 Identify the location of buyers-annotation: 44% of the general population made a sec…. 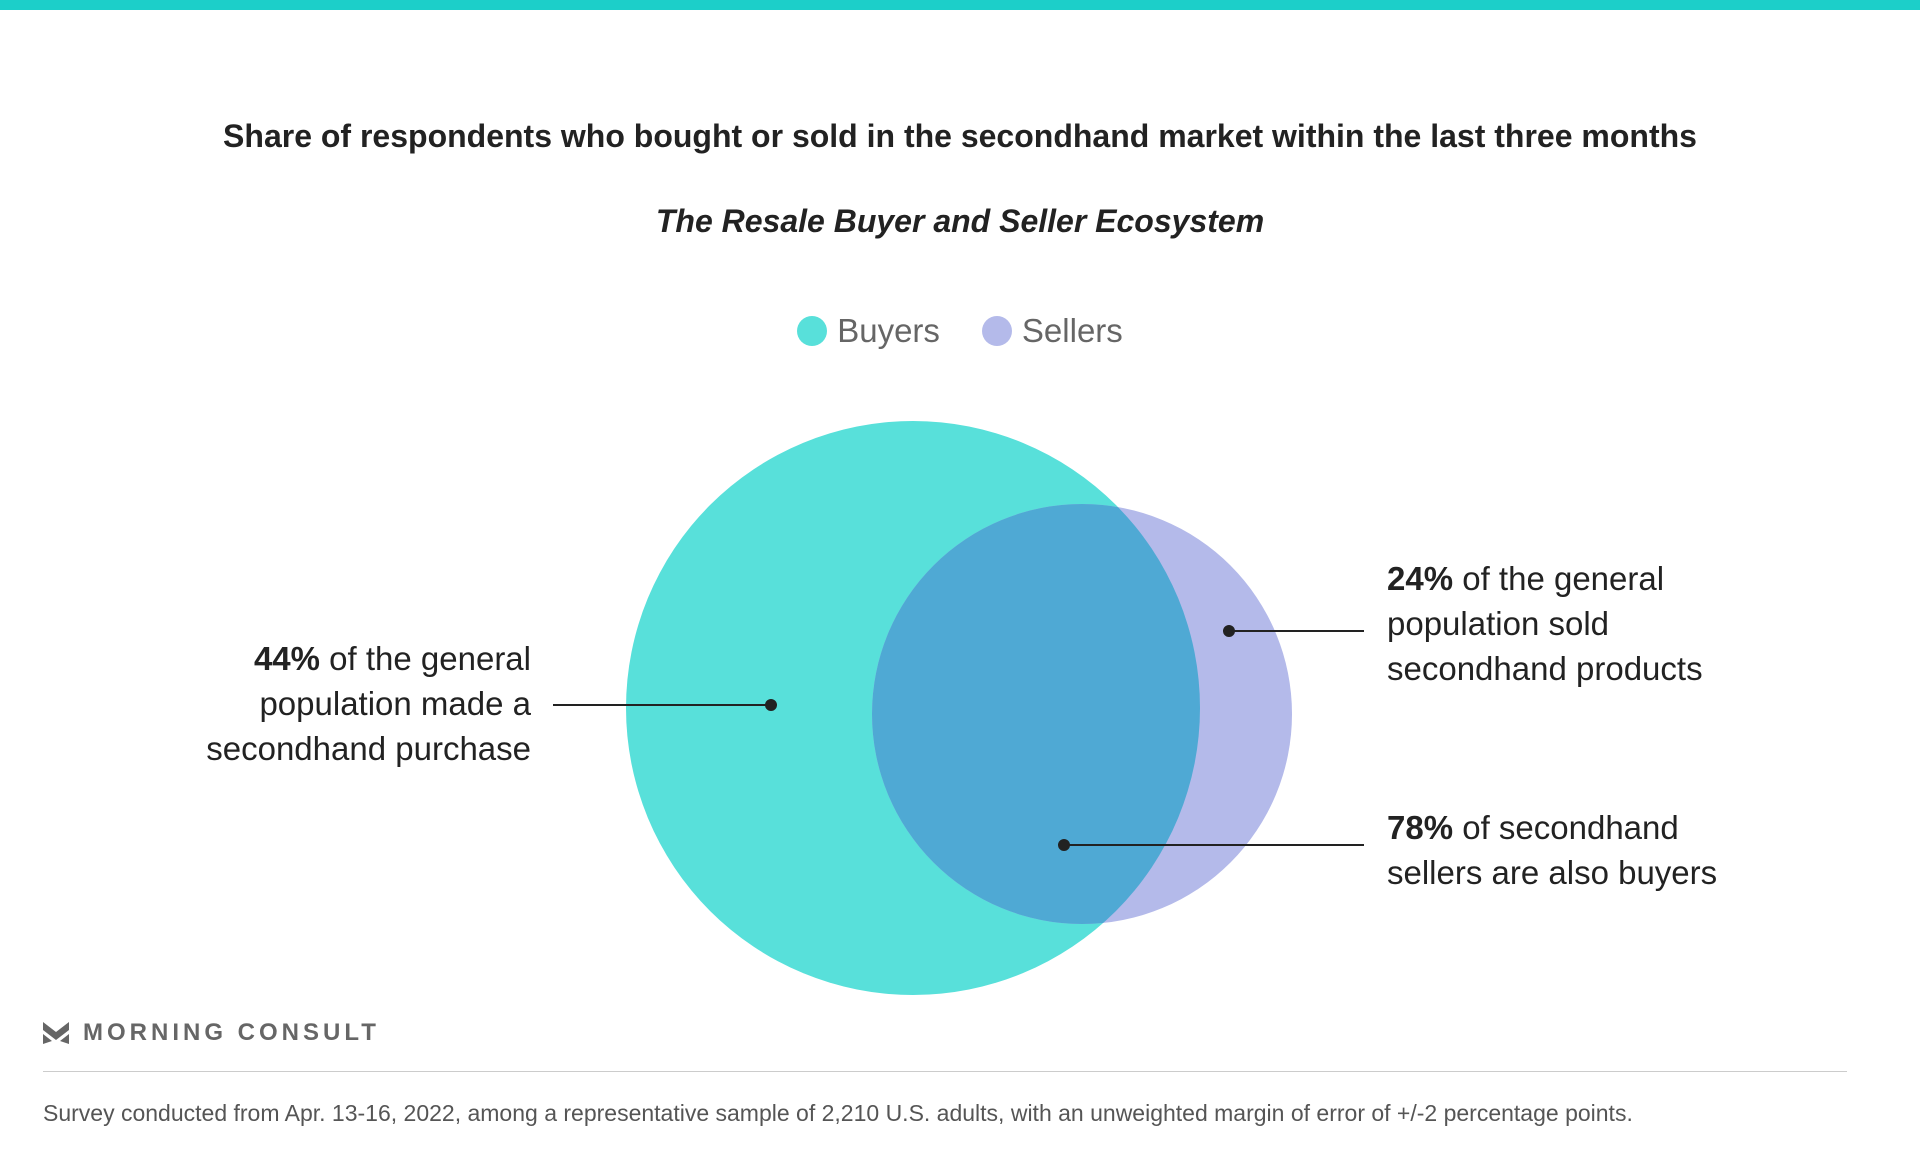
(321, 703).